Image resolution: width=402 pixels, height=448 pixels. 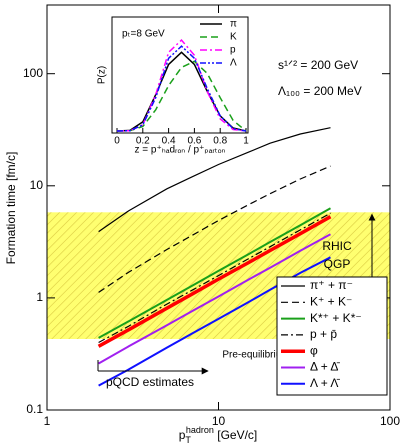 I want to click on inset-x-tick-label: 0.4, so click(x=169, y=141).